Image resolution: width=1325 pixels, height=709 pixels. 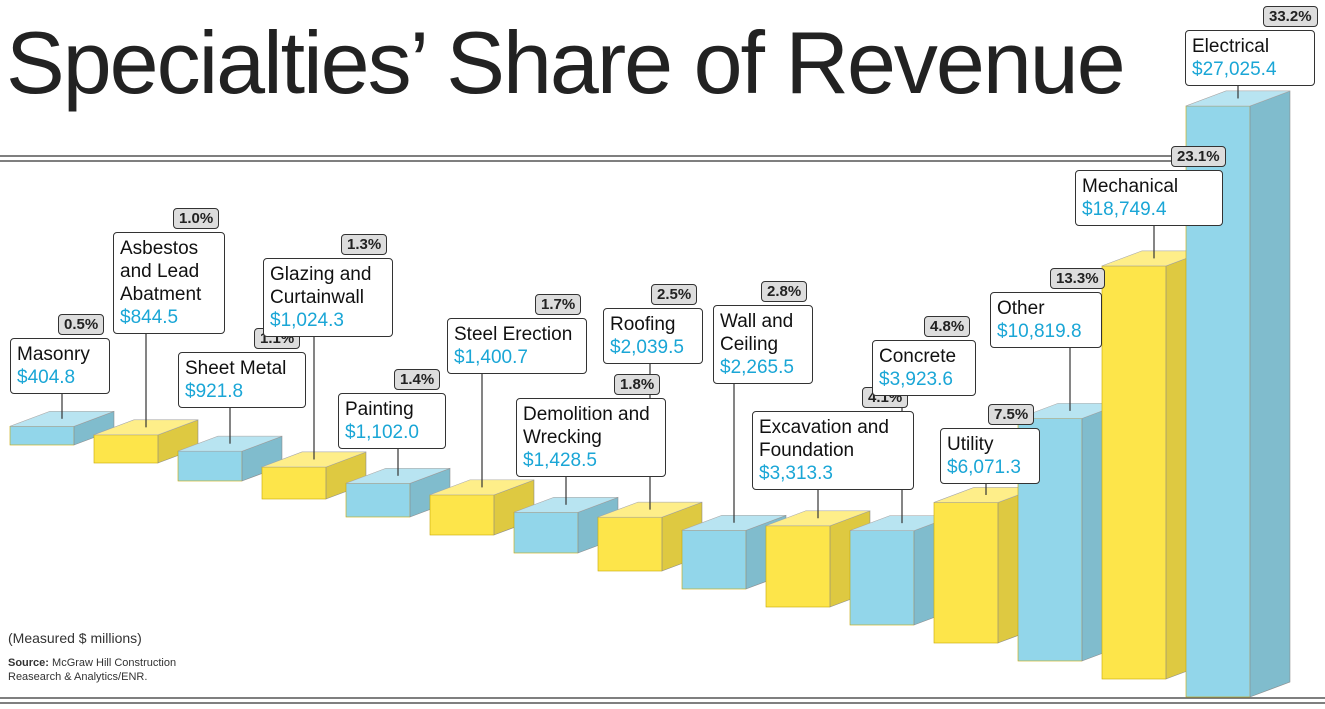 What do you see at coordinates (307, 320) in the screenshot?
I see `value-label: $1,024.3` at bounding box center [307, 320].